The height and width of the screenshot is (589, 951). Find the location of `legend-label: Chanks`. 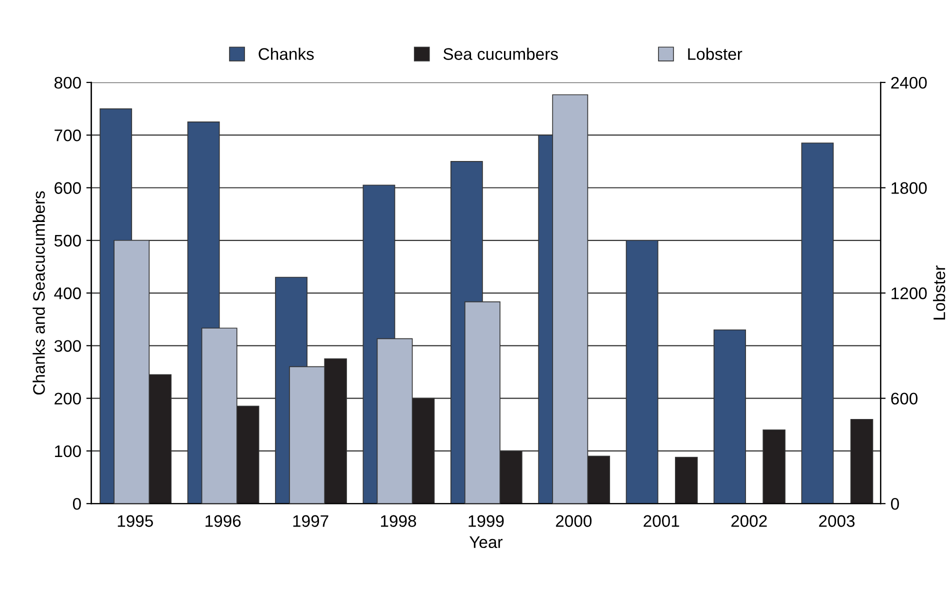

legend-label: Chanks is located at coordinates (286, 54).